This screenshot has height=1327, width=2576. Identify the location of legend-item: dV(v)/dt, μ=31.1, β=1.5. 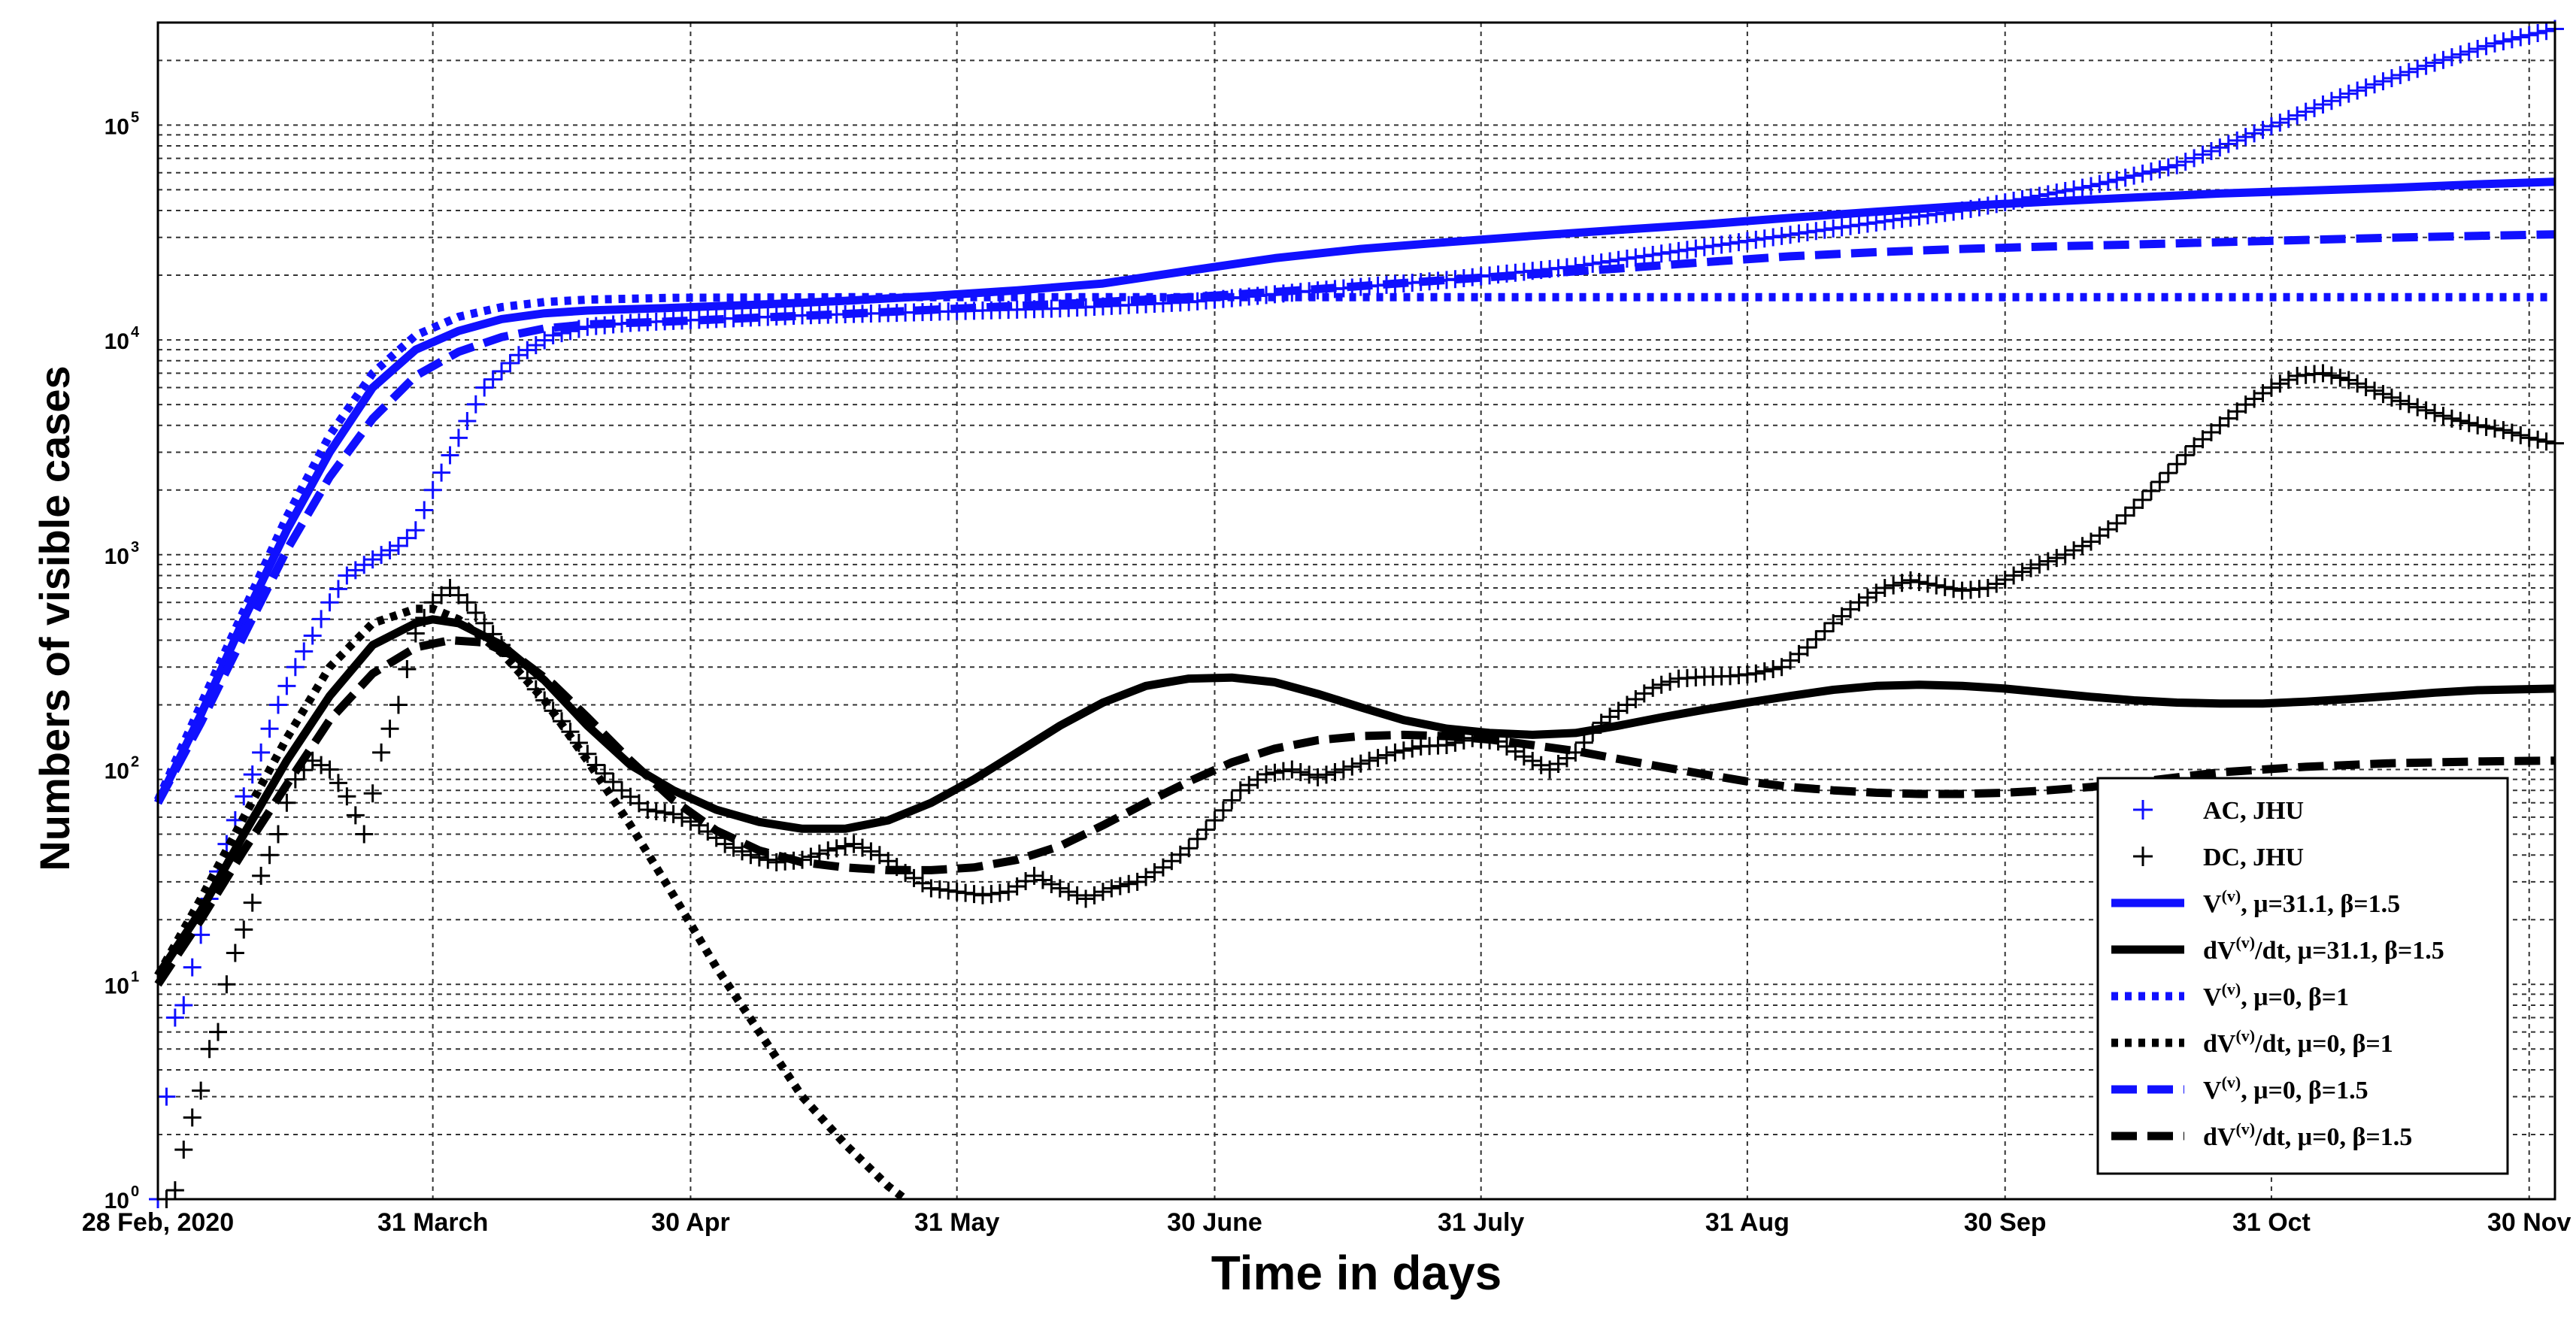
(2277, 949).